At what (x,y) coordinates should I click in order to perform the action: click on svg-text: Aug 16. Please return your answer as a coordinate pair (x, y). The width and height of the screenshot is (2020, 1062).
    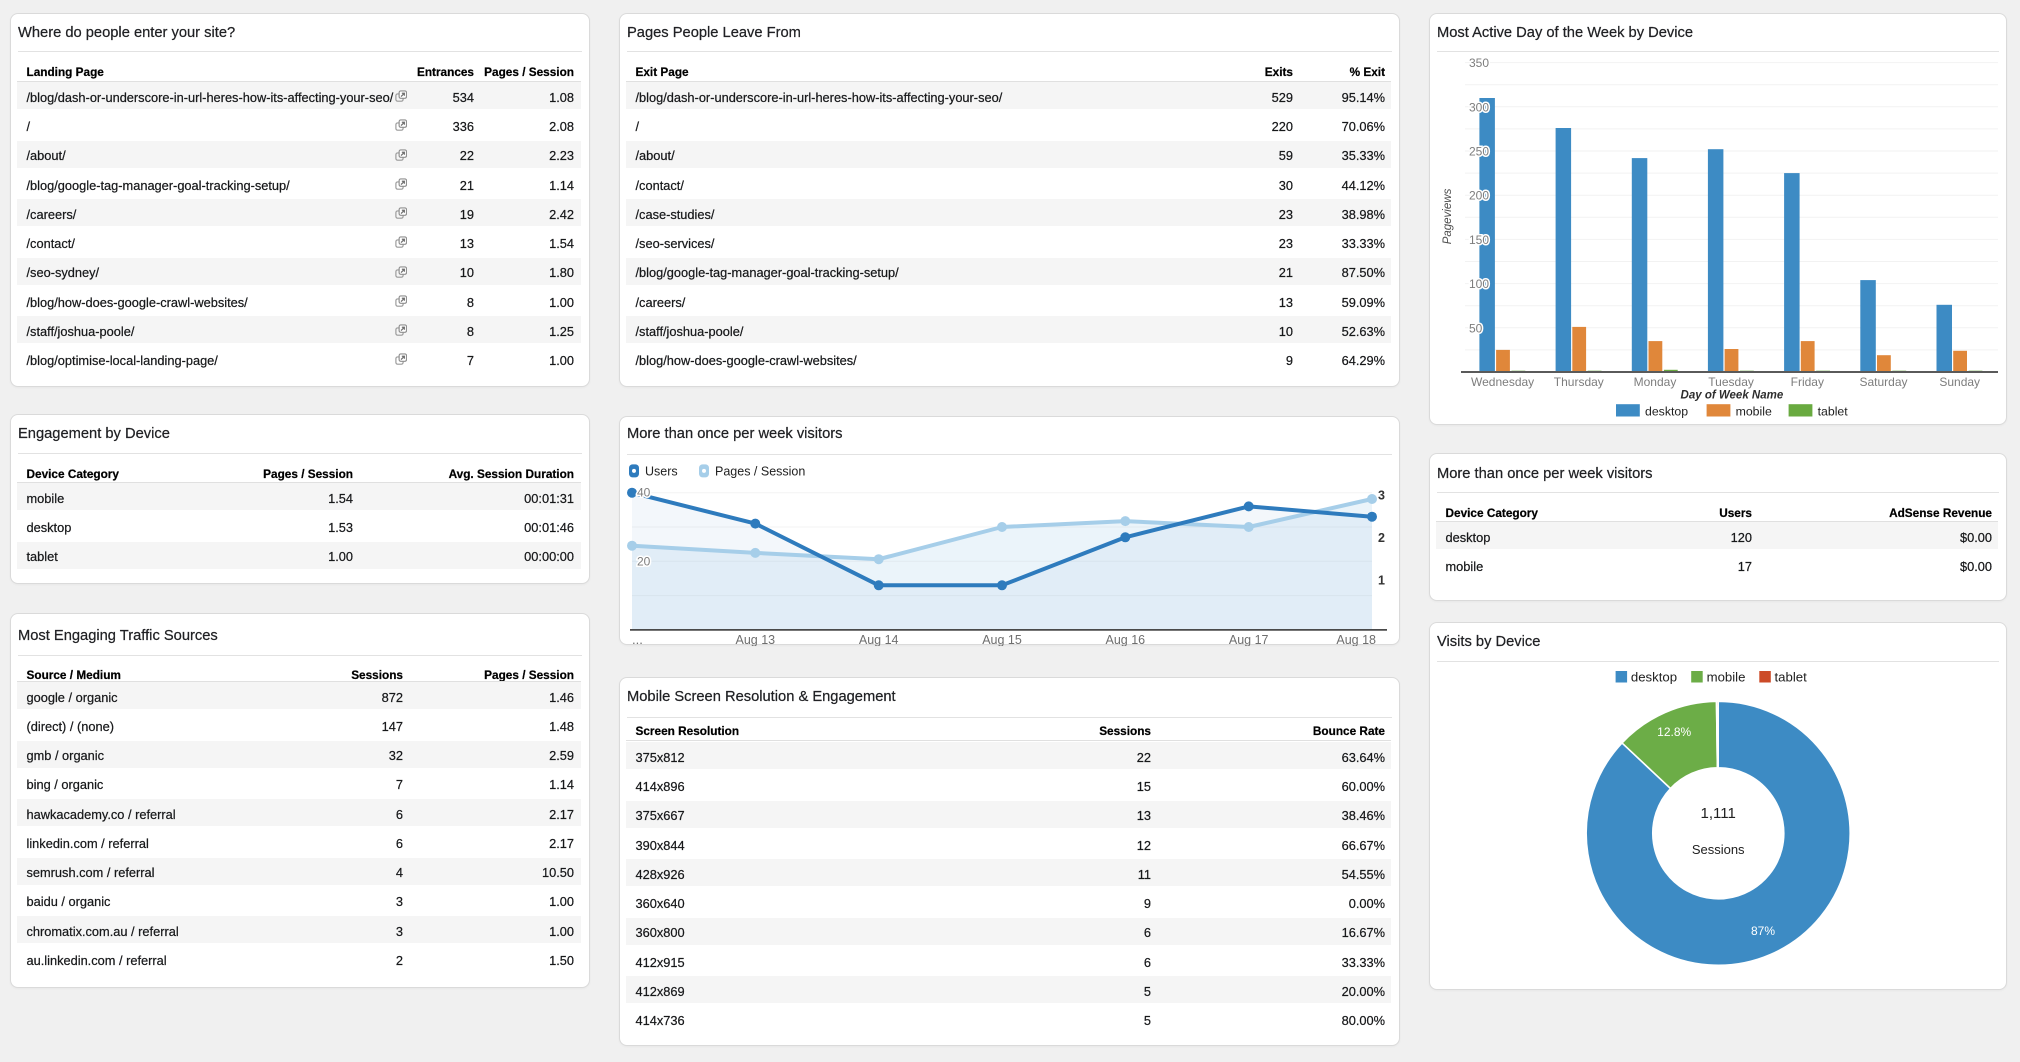
    Looking at the image, I should click on (1125, 639).